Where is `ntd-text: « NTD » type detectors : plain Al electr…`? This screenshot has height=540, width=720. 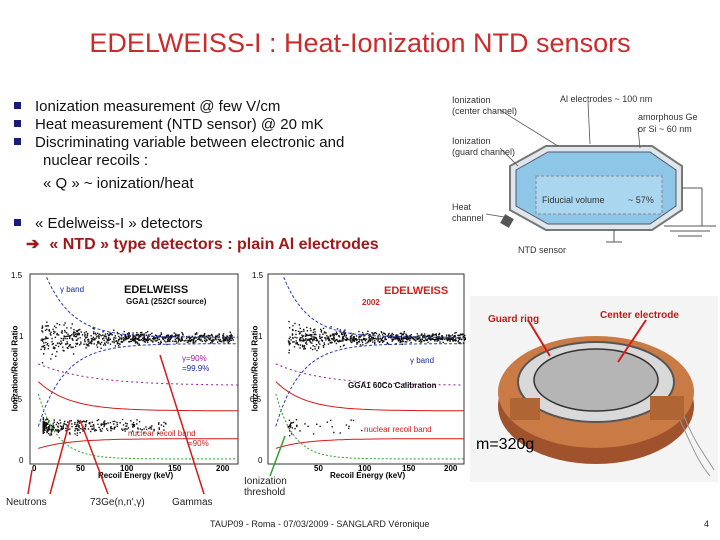
ntd-text: « NTD » type detectors : plain Al electr… is located at coordinates (214, 244).